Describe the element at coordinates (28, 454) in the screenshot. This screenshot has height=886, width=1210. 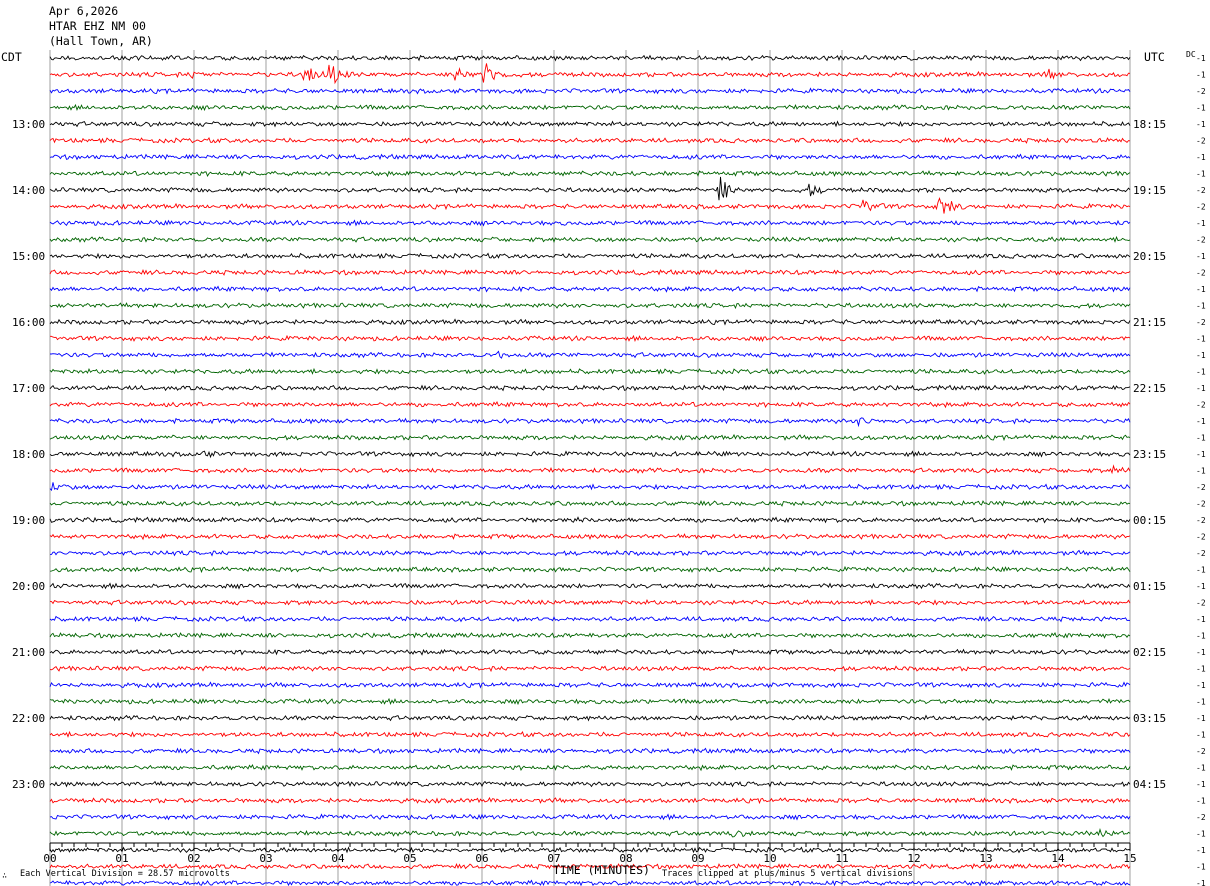
I see `hour-label-cdt: 18:00` at that location.